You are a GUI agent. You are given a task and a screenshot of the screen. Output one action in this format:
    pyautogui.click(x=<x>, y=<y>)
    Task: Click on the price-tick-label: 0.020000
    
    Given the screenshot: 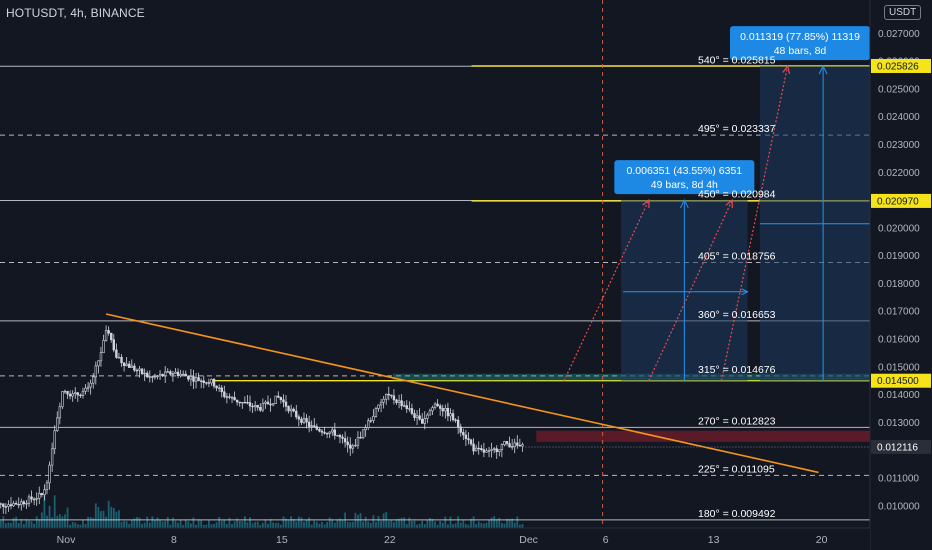 What is the action you would take?
    pyautogui.click(x=899, y=228)
    